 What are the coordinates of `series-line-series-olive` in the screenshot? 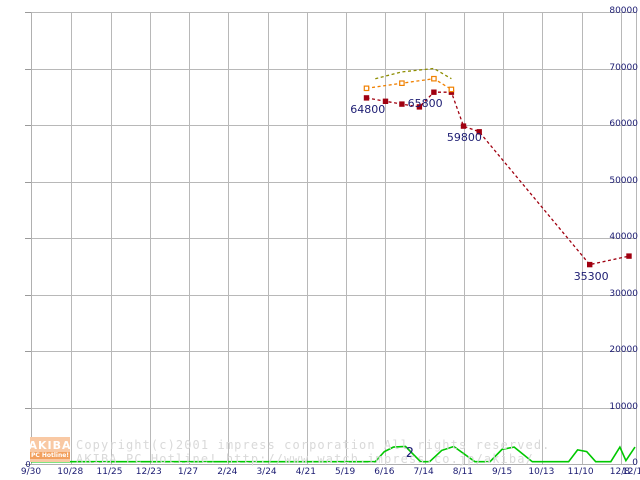 It's located at (413, 73).